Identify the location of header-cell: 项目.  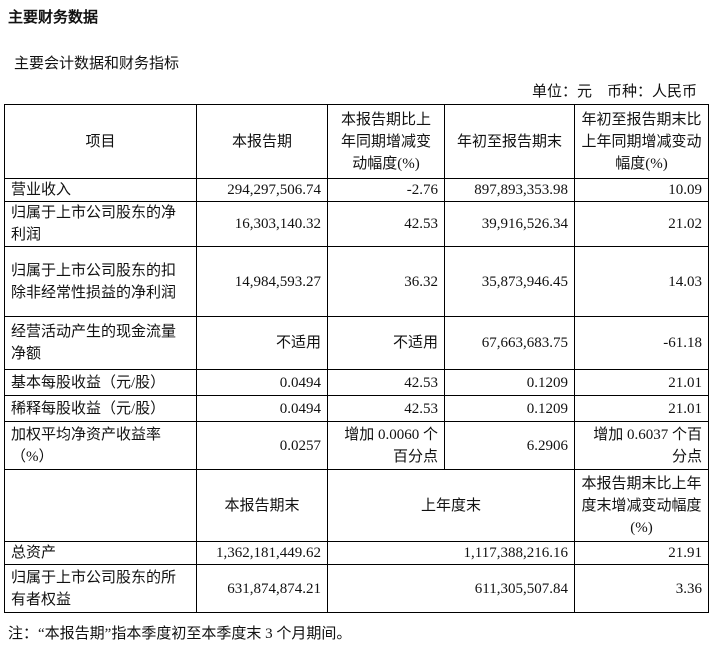
(100, 141).